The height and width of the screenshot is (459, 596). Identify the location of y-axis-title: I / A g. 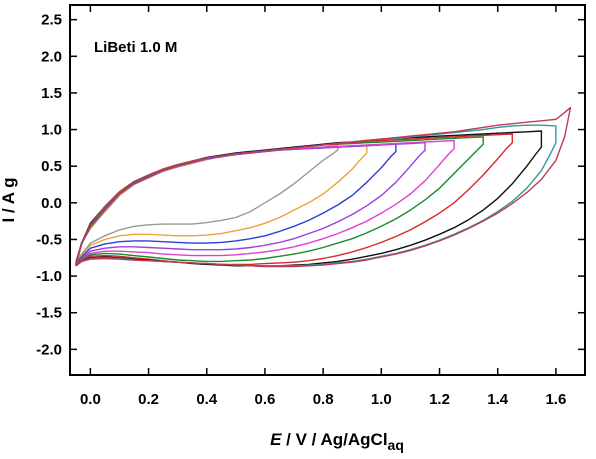
(9, 199).